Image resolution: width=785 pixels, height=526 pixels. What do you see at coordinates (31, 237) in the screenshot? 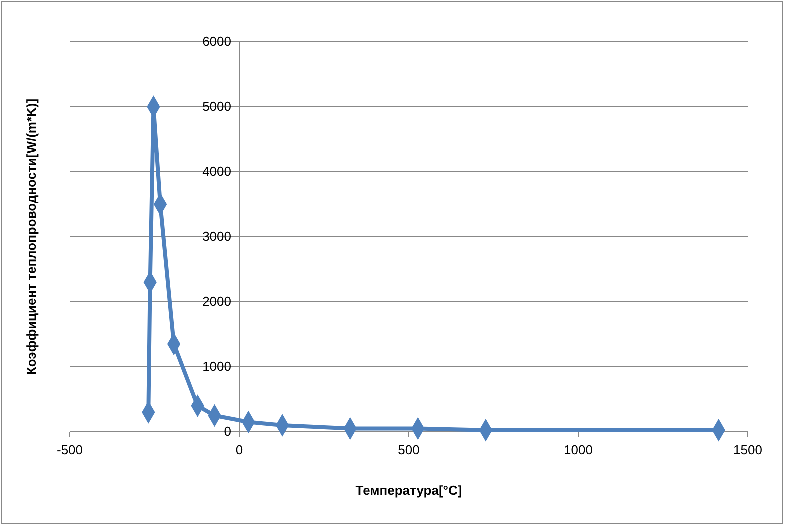
I see `y-axis-title: Коэффициент теплопроводности[W/(m*K)]` at bounding box center [31, 237].